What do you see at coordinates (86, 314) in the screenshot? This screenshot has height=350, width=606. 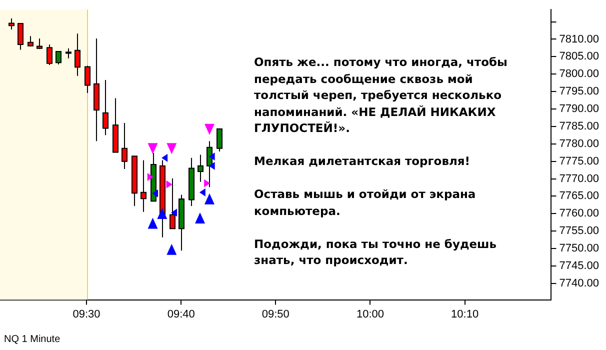 I see `x-tick-label: 09:30` at bounding box center [86, 314].